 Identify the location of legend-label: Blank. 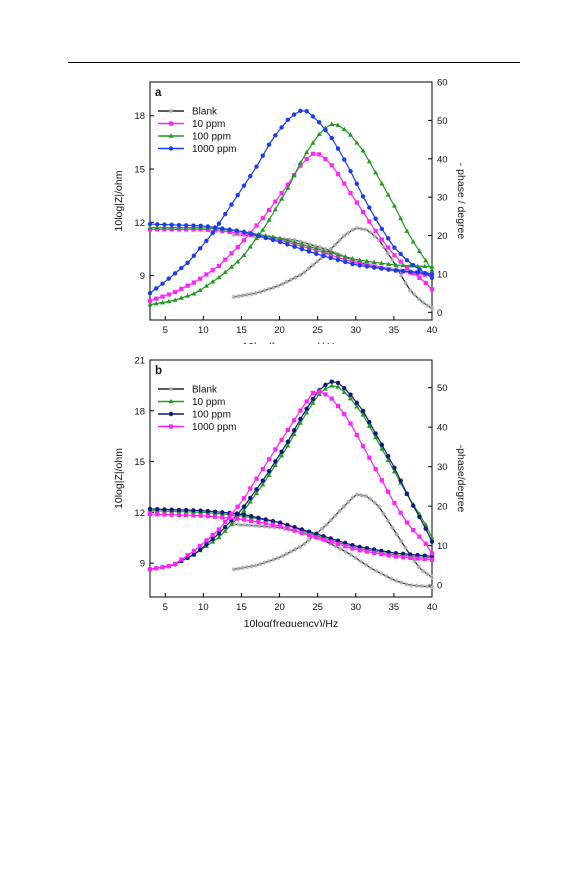
(205, 390).